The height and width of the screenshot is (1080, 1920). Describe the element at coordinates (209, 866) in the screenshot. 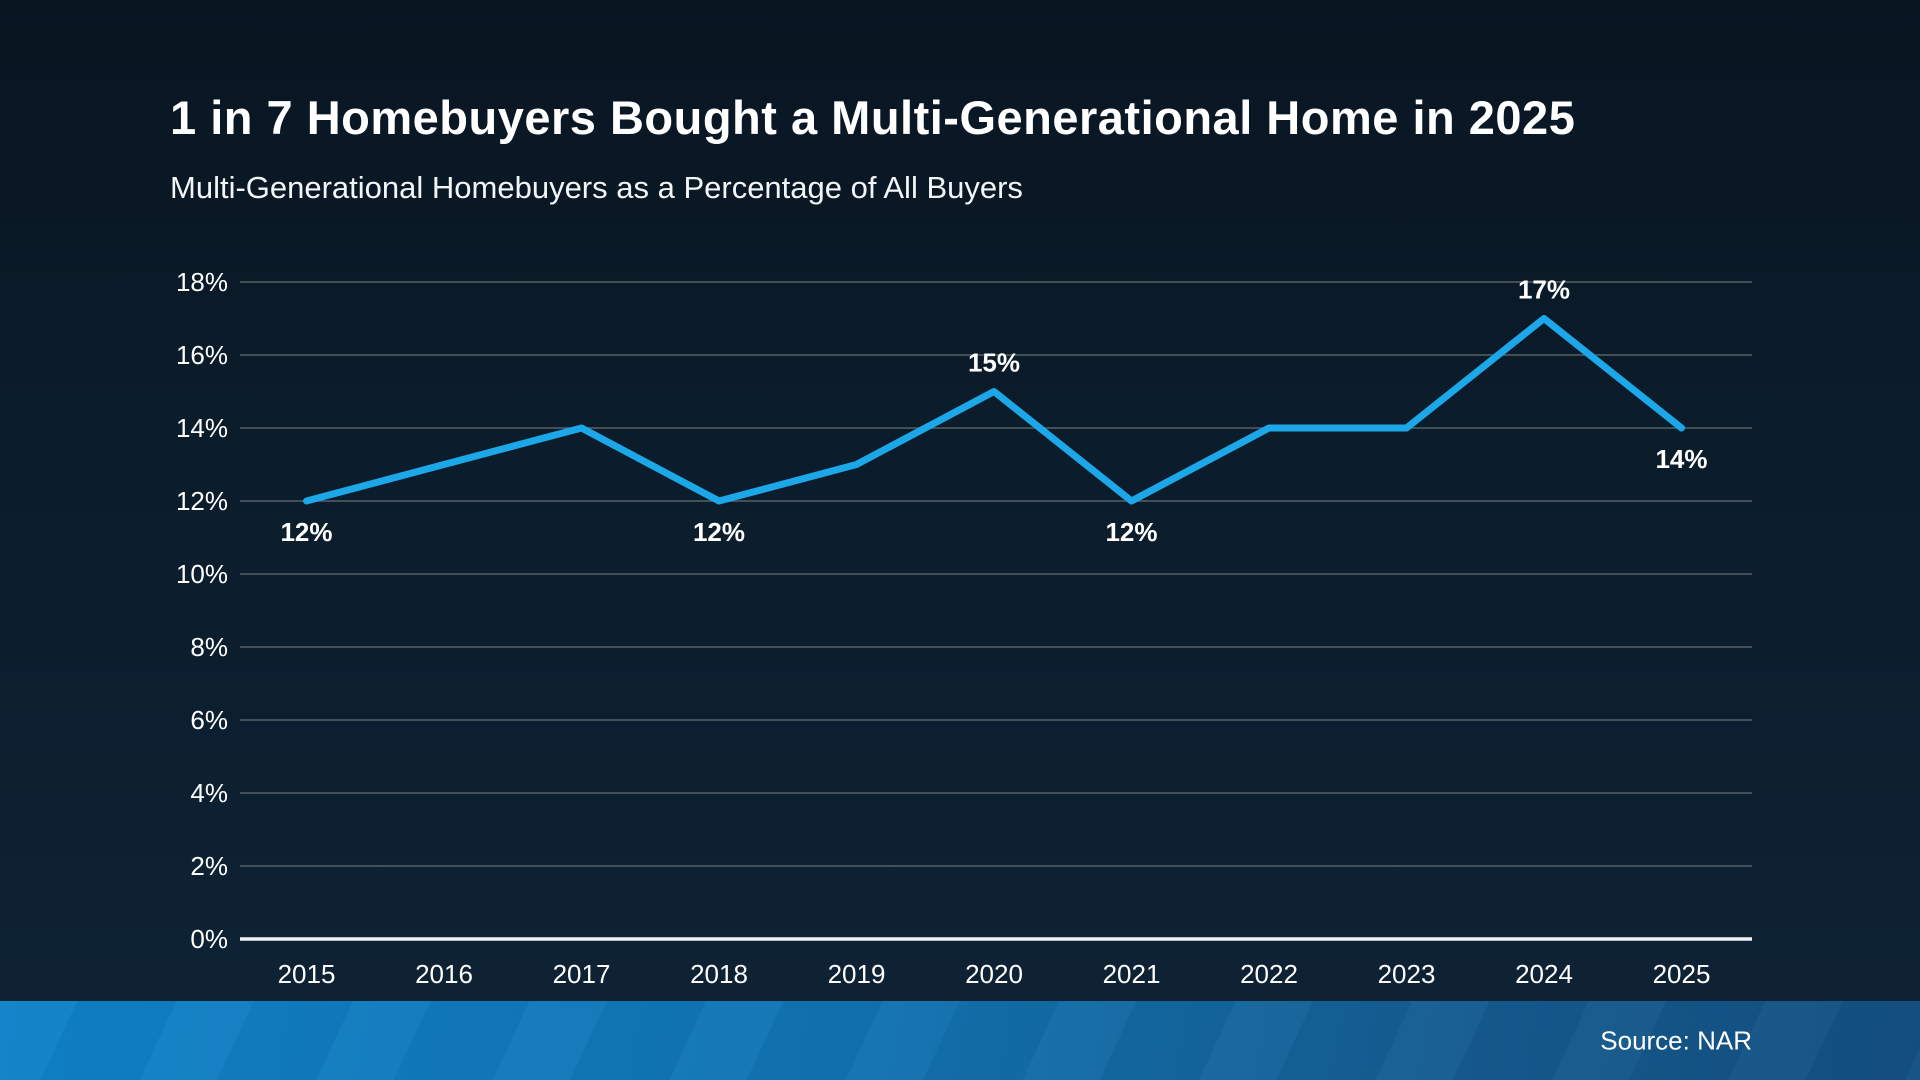

I see `y-tick-label: 2%` at that location.